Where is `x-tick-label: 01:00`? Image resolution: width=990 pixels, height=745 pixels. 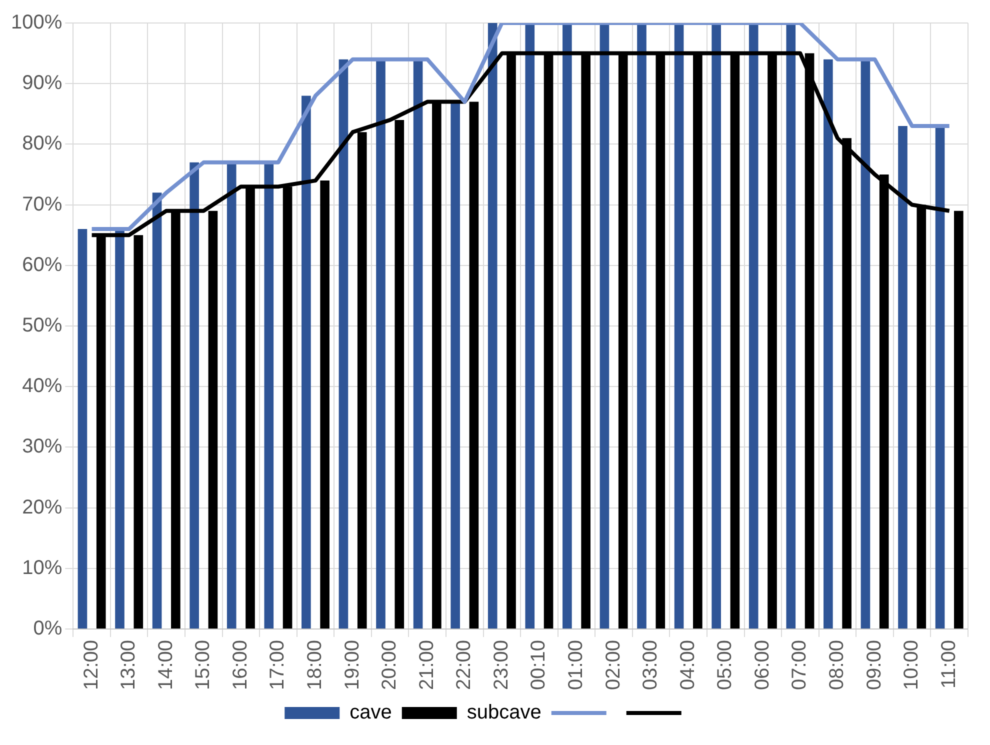 x-tick-label: 01:00 is located at coordinates (576, 665).